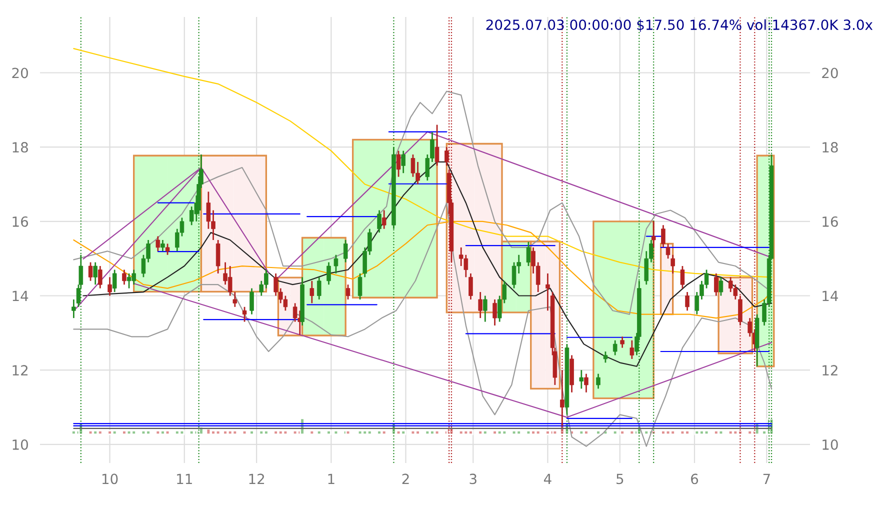  What do you see at coordinates (110, 479) in the screenshot?
I see `x-tick-label: 10` at bounding box center [110, 479].